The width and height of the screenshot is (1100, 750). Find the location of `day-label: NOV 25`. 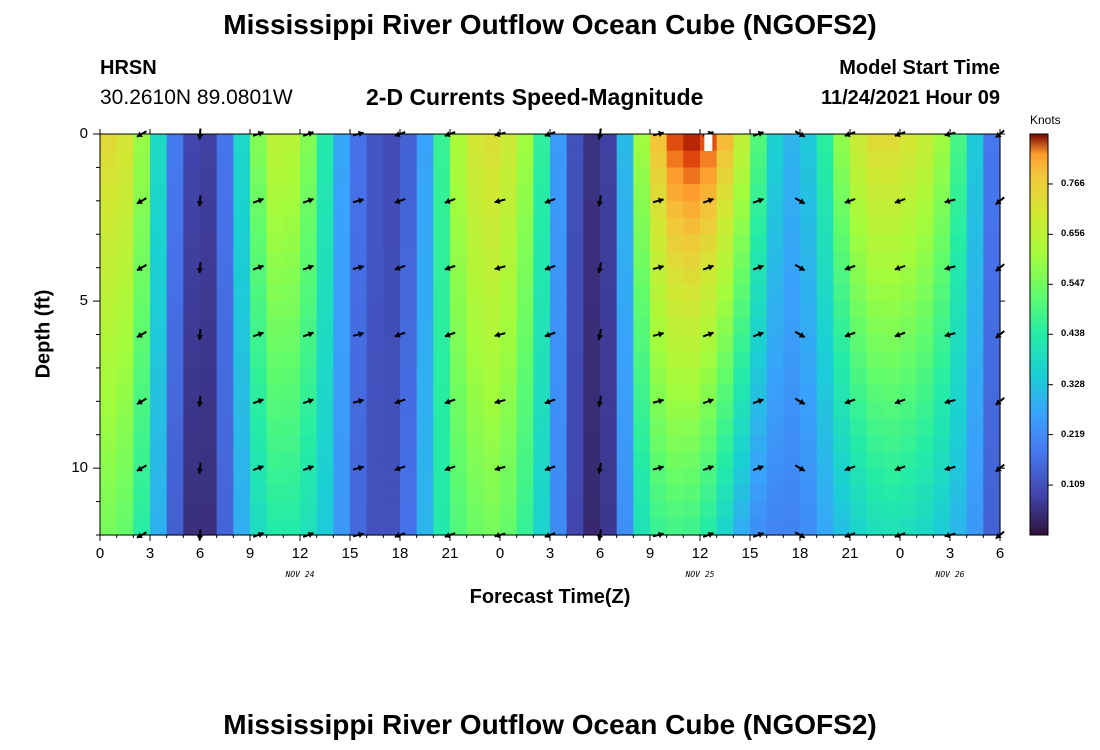

day-label: NOV 25 is located at coordinates (700, 574).